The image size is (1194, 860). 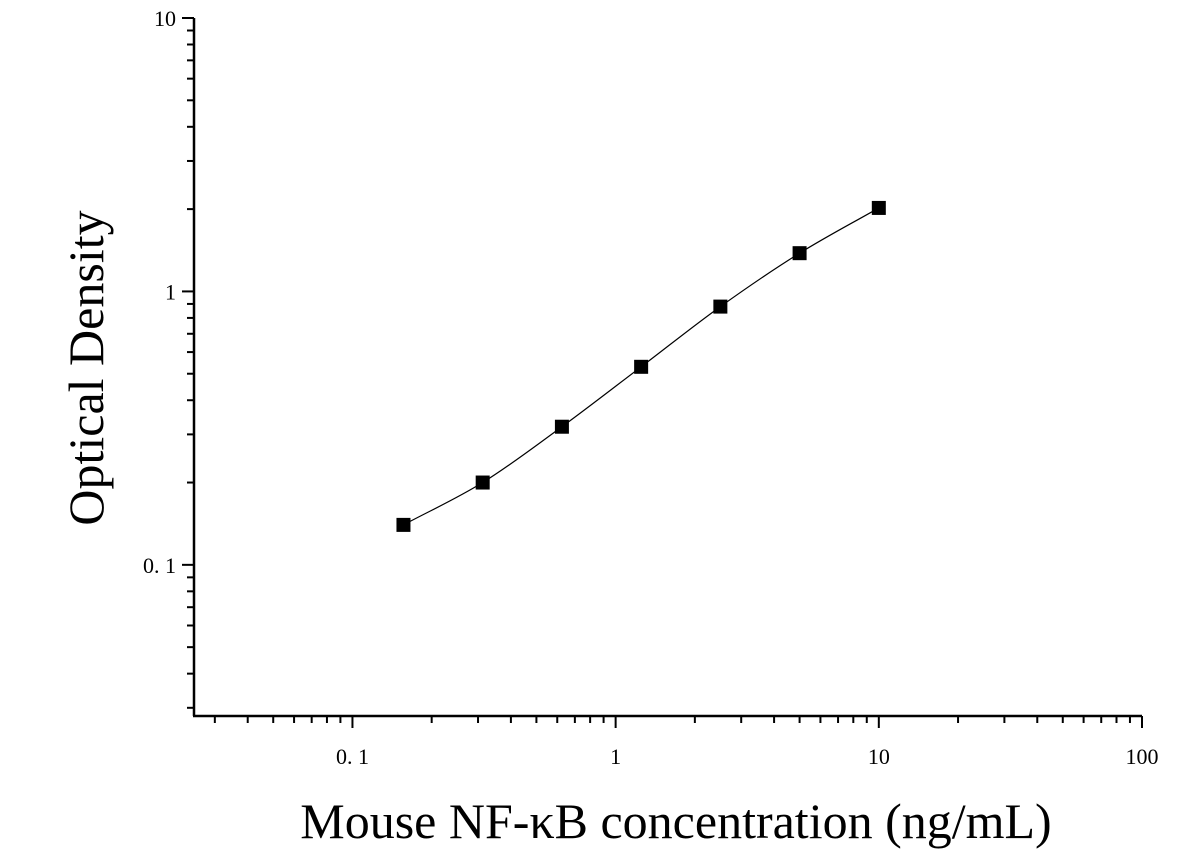 I want to click on x-tick-label: 0. 1, so click(x=352, y=756).